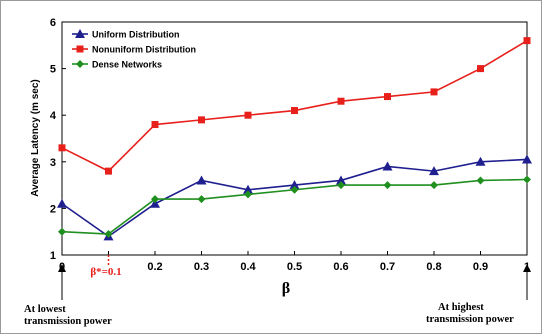 This screenshot has width=543, height=335. What do you see at coordinates (53, 116) in the screenshot?
I see `y-tick-label: 4` at bounding box center [53, 116].